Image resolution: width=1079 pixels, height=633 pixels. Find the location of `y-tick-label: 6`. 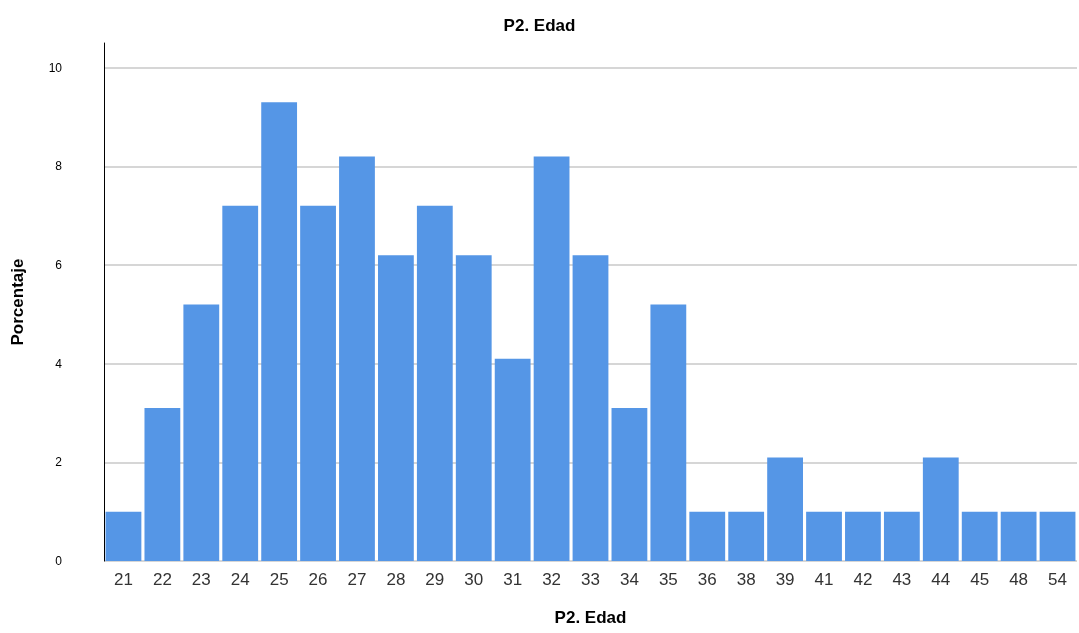

y-tick-label: 6 is located at coordinates (59, 265).